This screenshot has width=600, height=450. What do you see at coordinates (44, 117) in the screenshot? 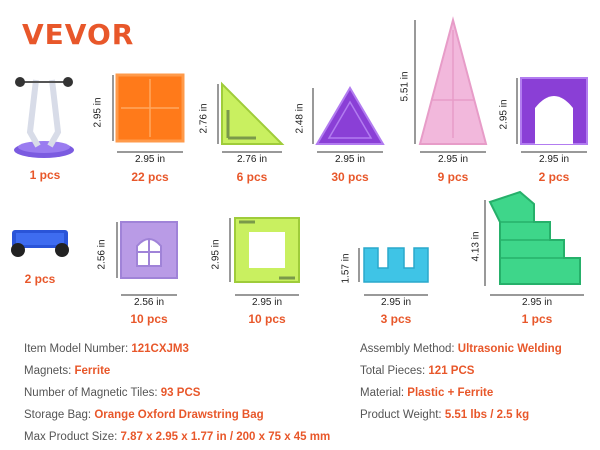
I see `connector-piece-image` at bounding box center [44, 117].